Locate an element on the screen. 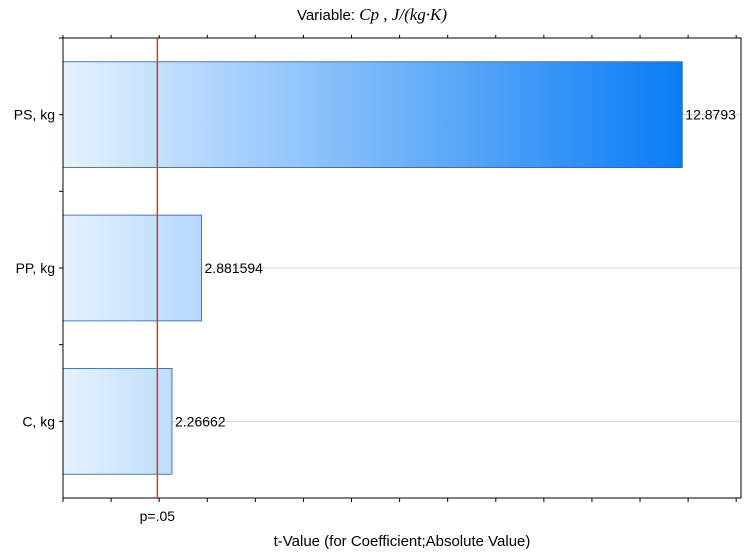 The image size is (744, 553). value-label: 2.26662 is located at coordinates (200, 421).